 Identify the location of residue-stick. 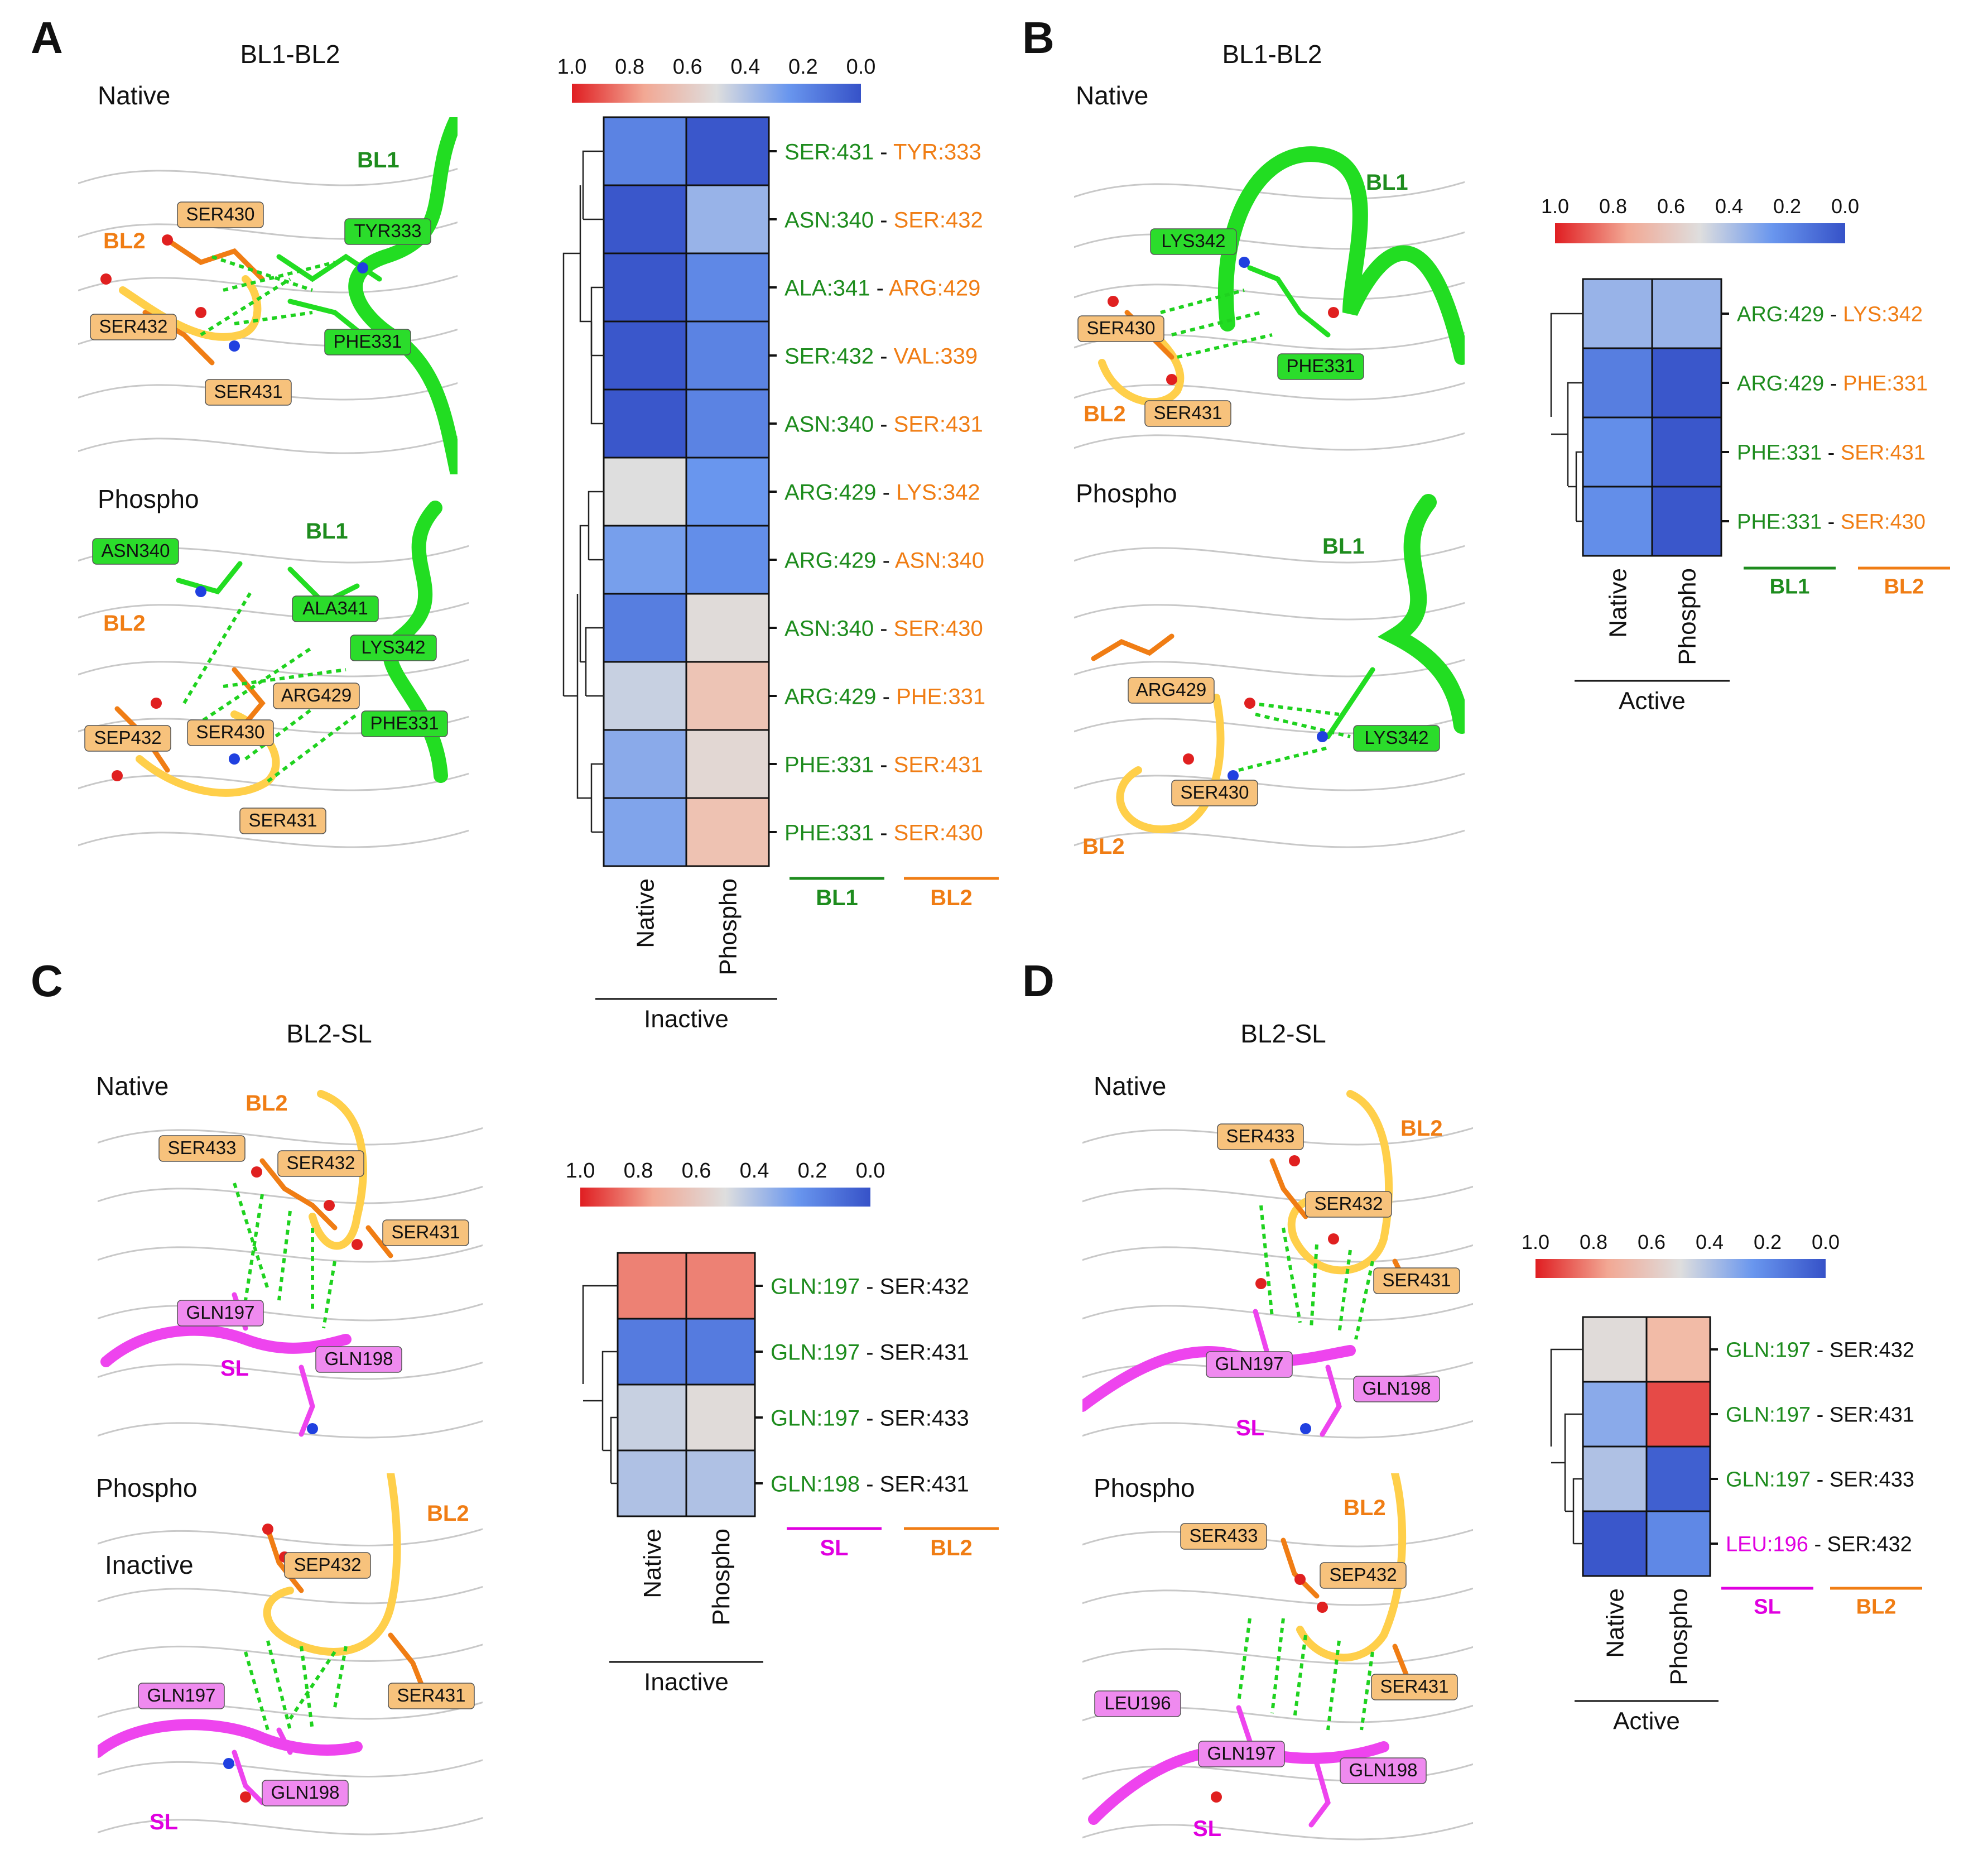
(1132, 647).